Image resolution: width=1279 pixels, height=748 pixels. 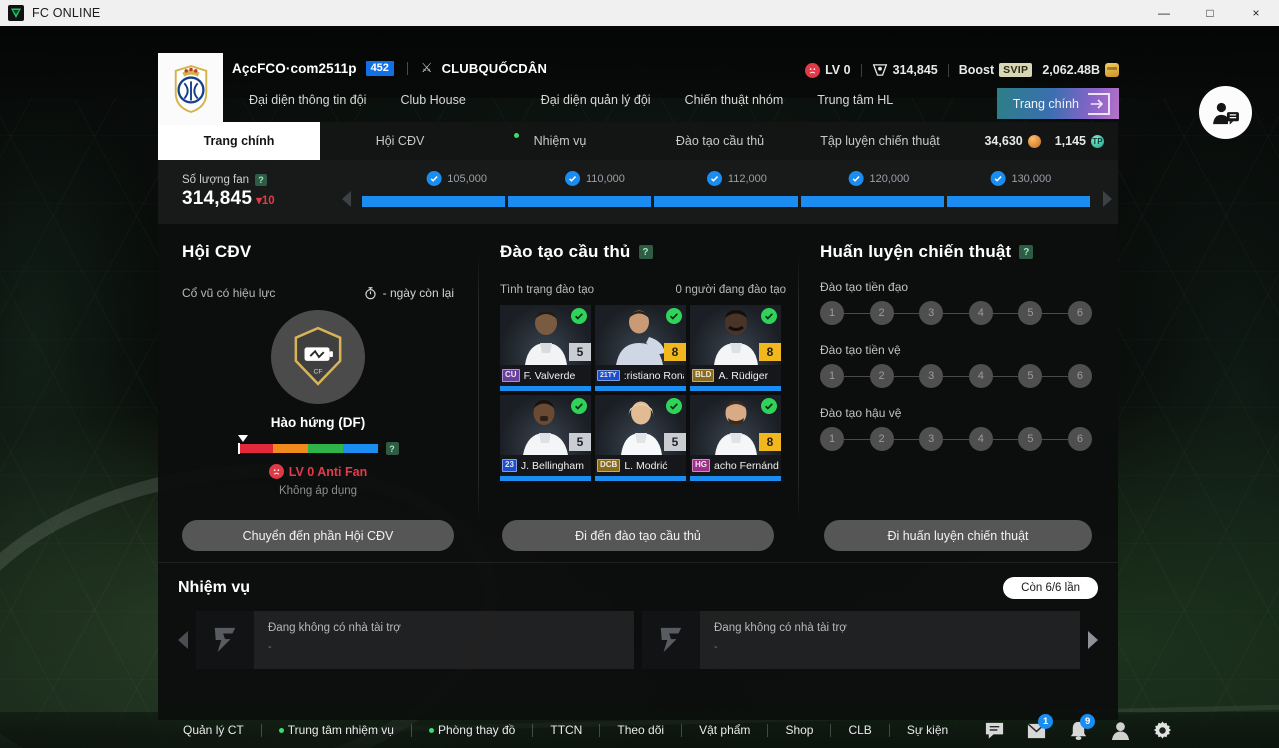 I want to click on goto-fanclub-button: Chuyển đến phần Hội CĐV, so click(x=318, y=535).